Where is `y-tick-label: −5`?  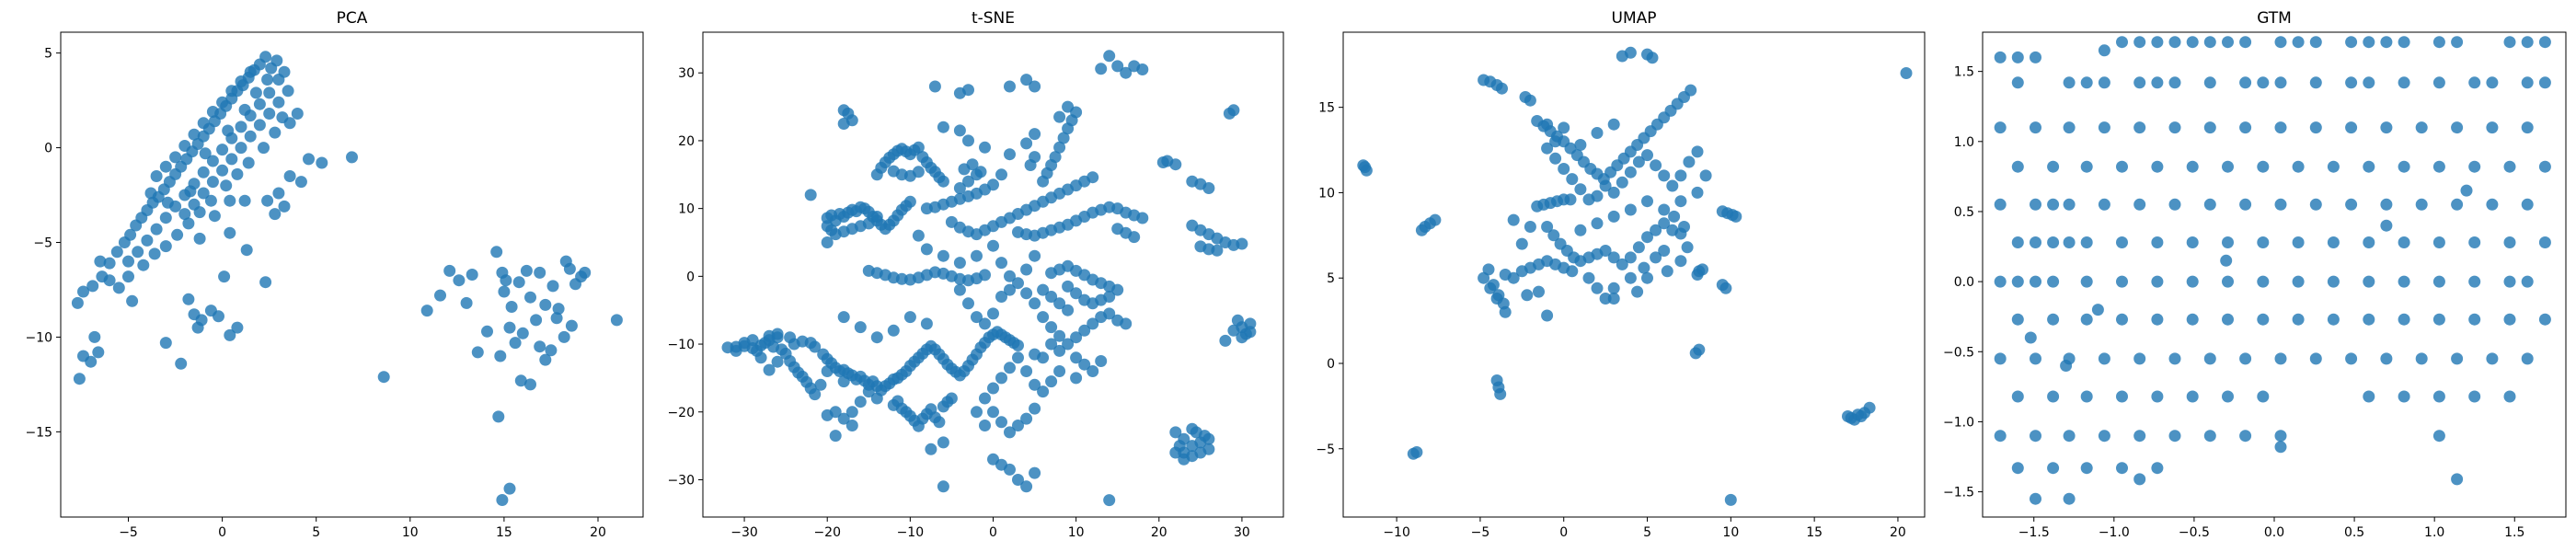
y-tick-label: −5 is located at coordinates (1325, 450).